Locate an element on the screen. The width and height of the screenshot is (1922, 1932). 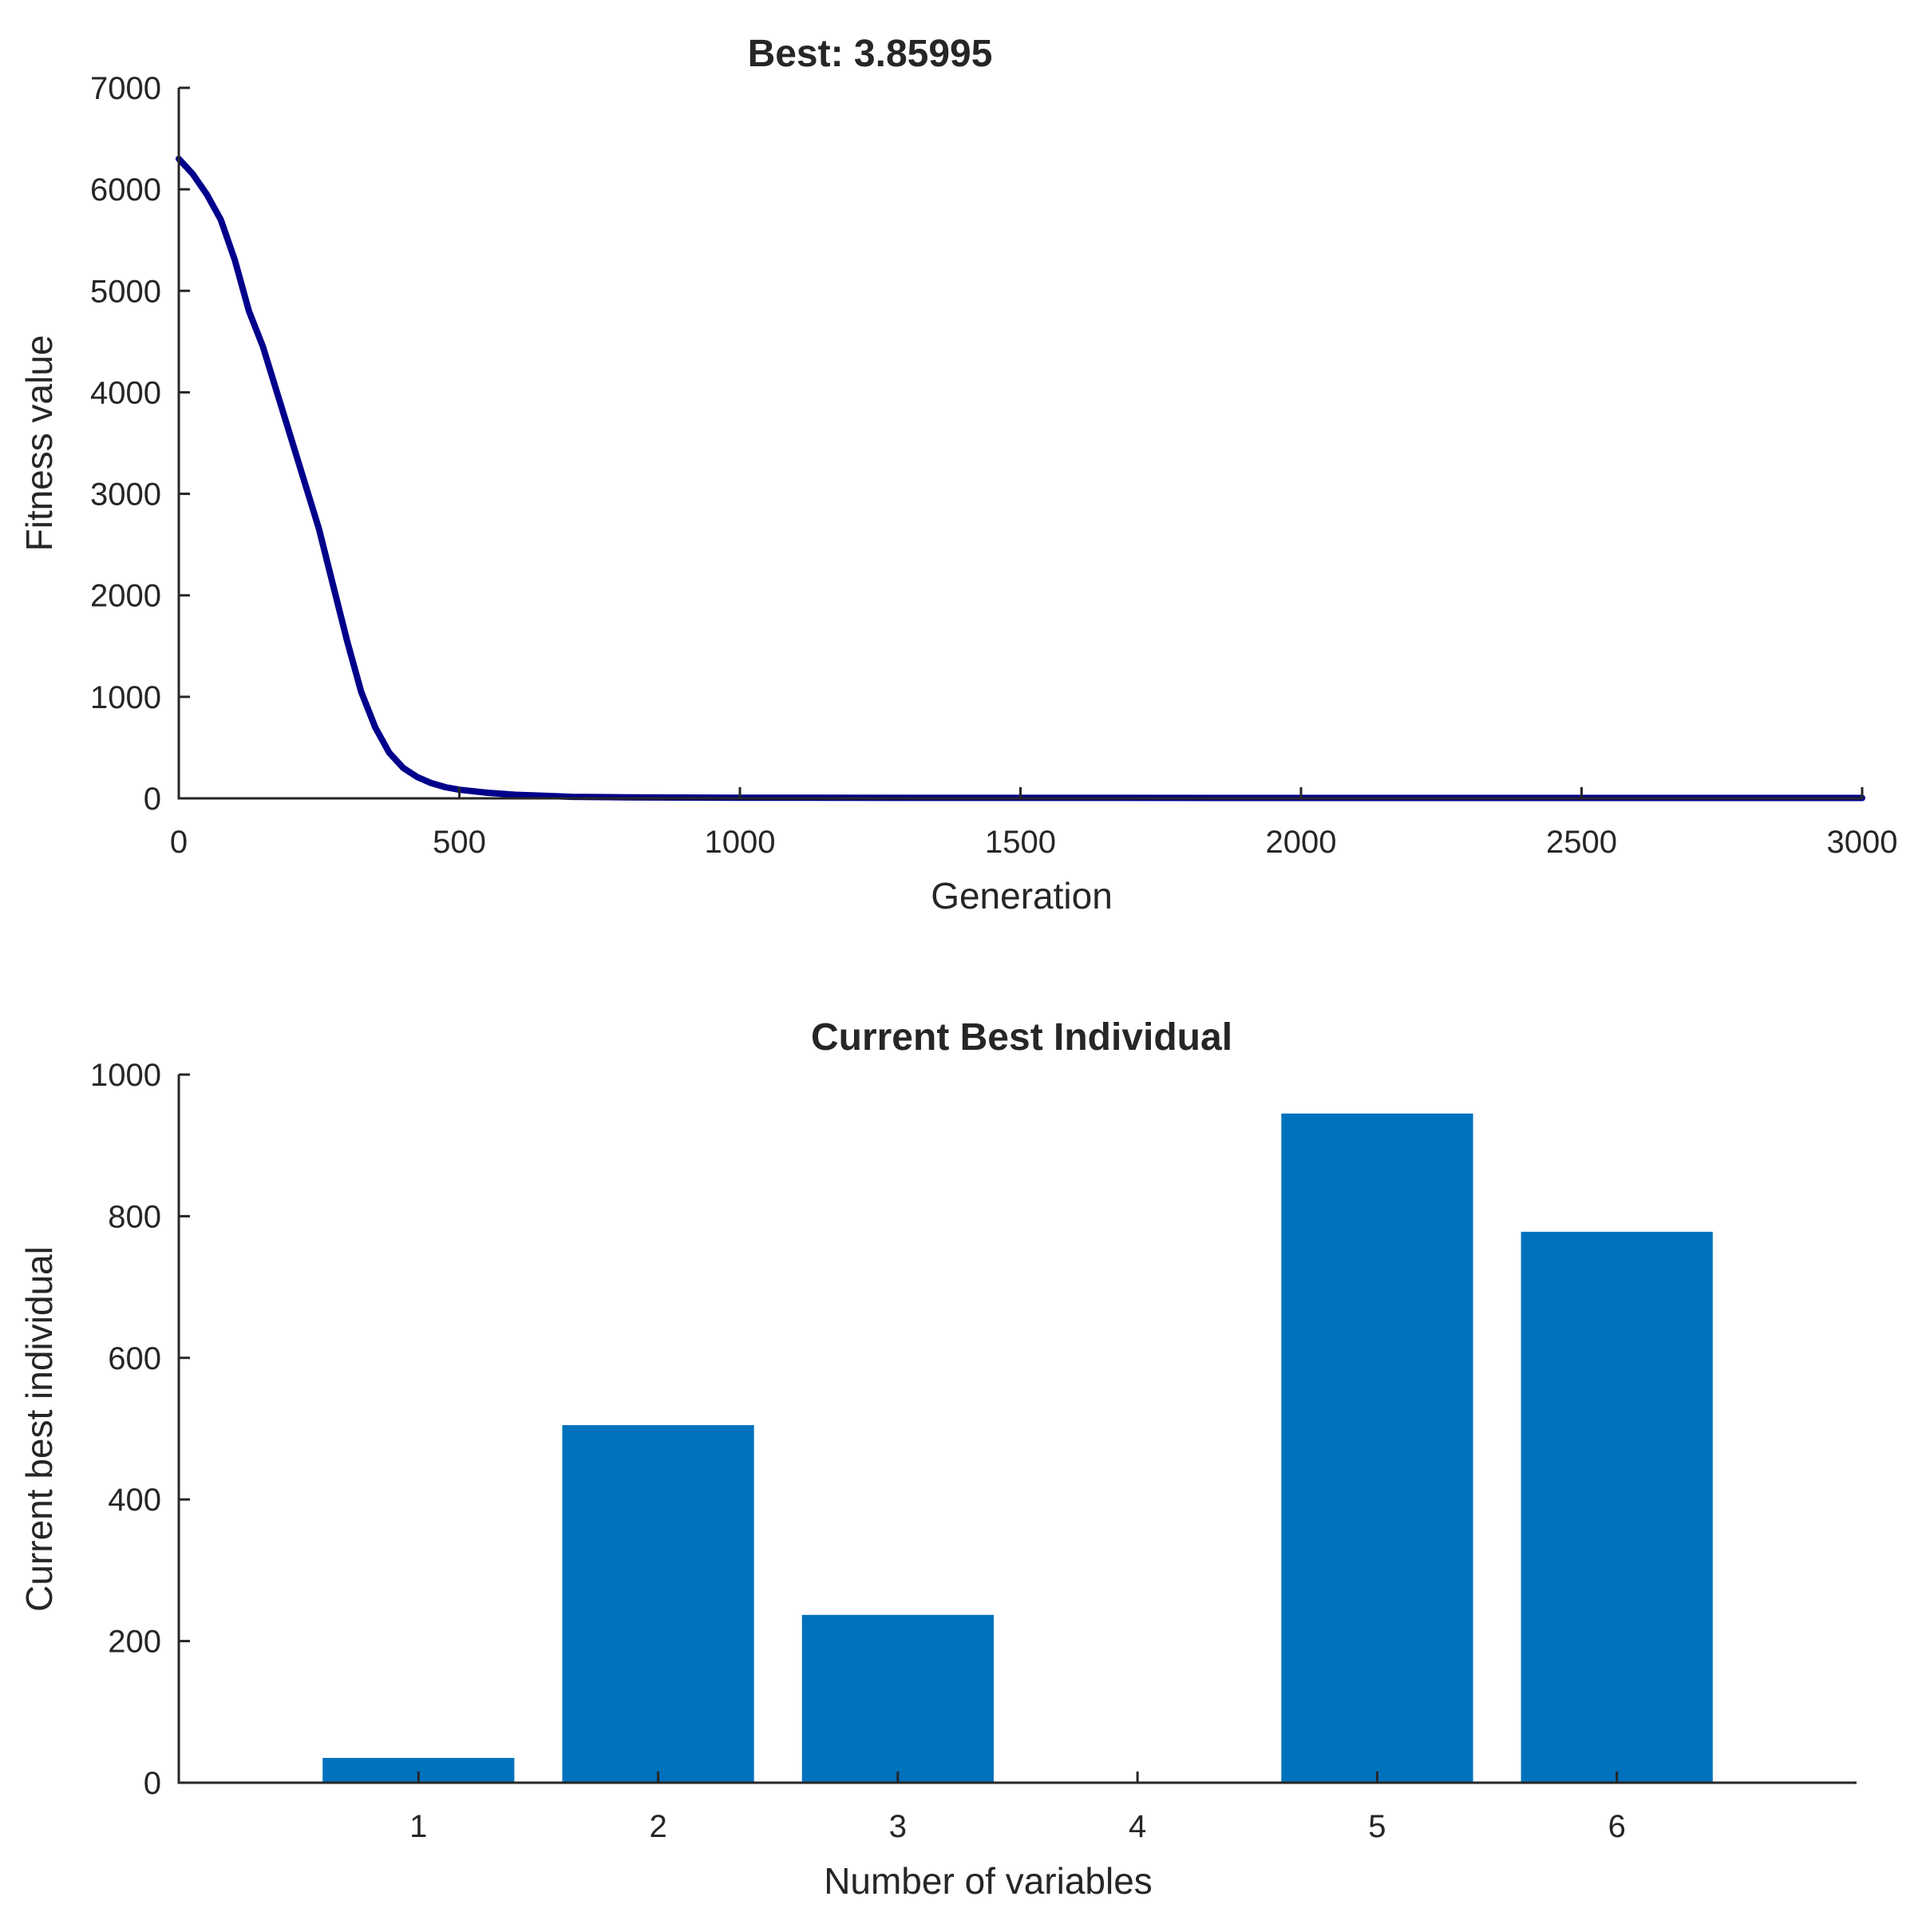
plot-2-y-tick-label: 200 is located at coordinates (134, 1643).